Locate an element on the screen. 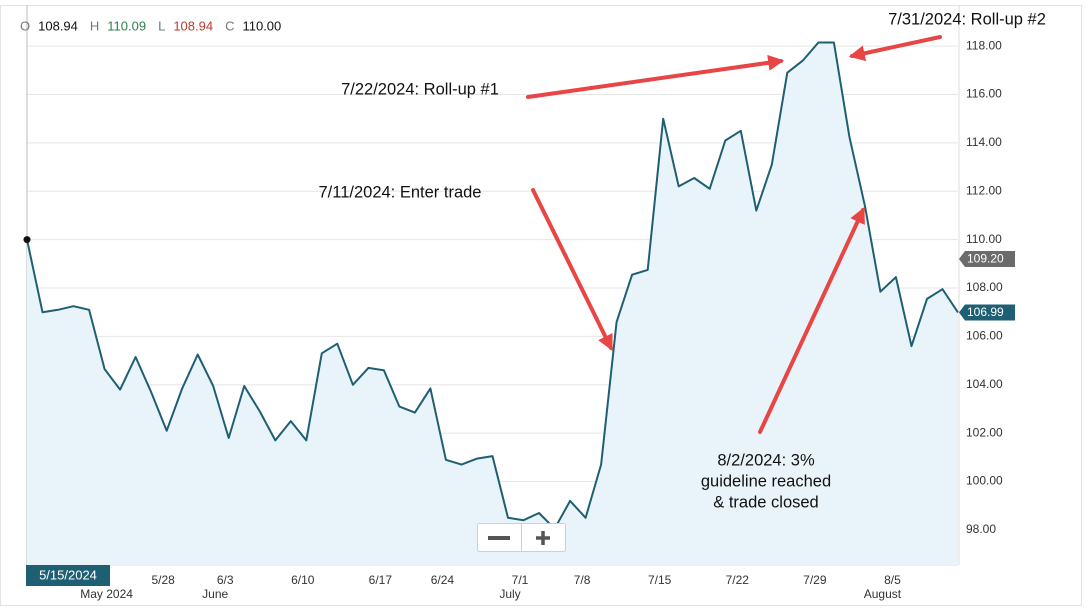  annotation: 8/2/2024: 3% is located at coordinates (766, 460).